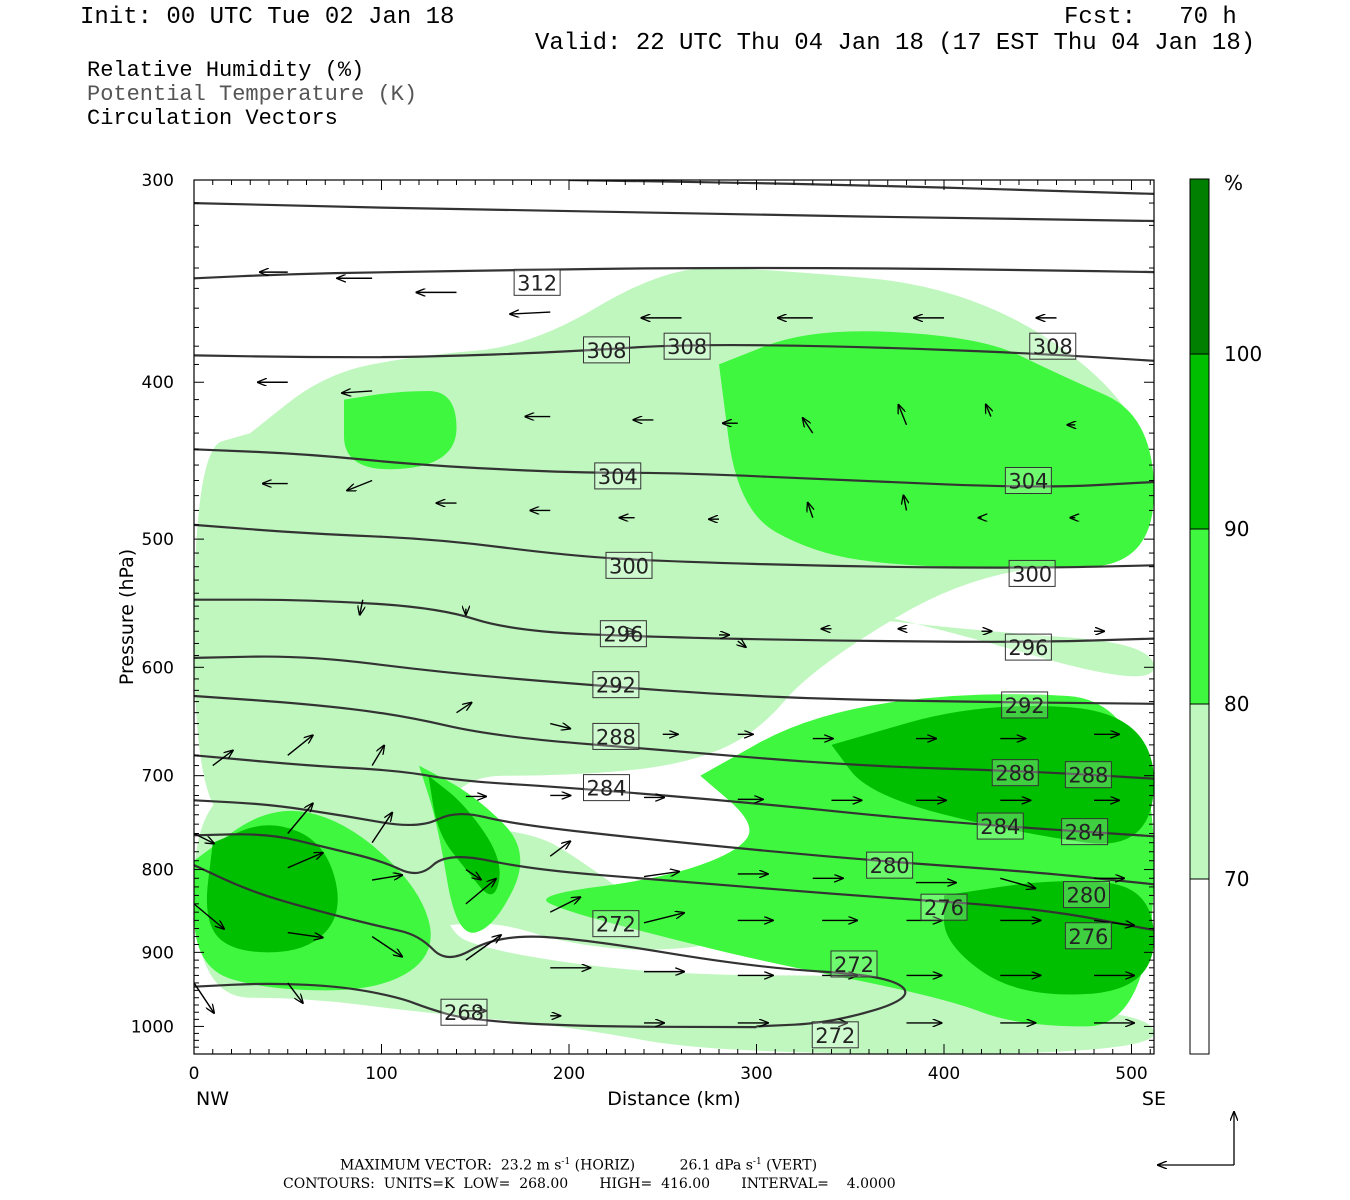  I want to click on contour-label-text: 304, so click(618, 477).